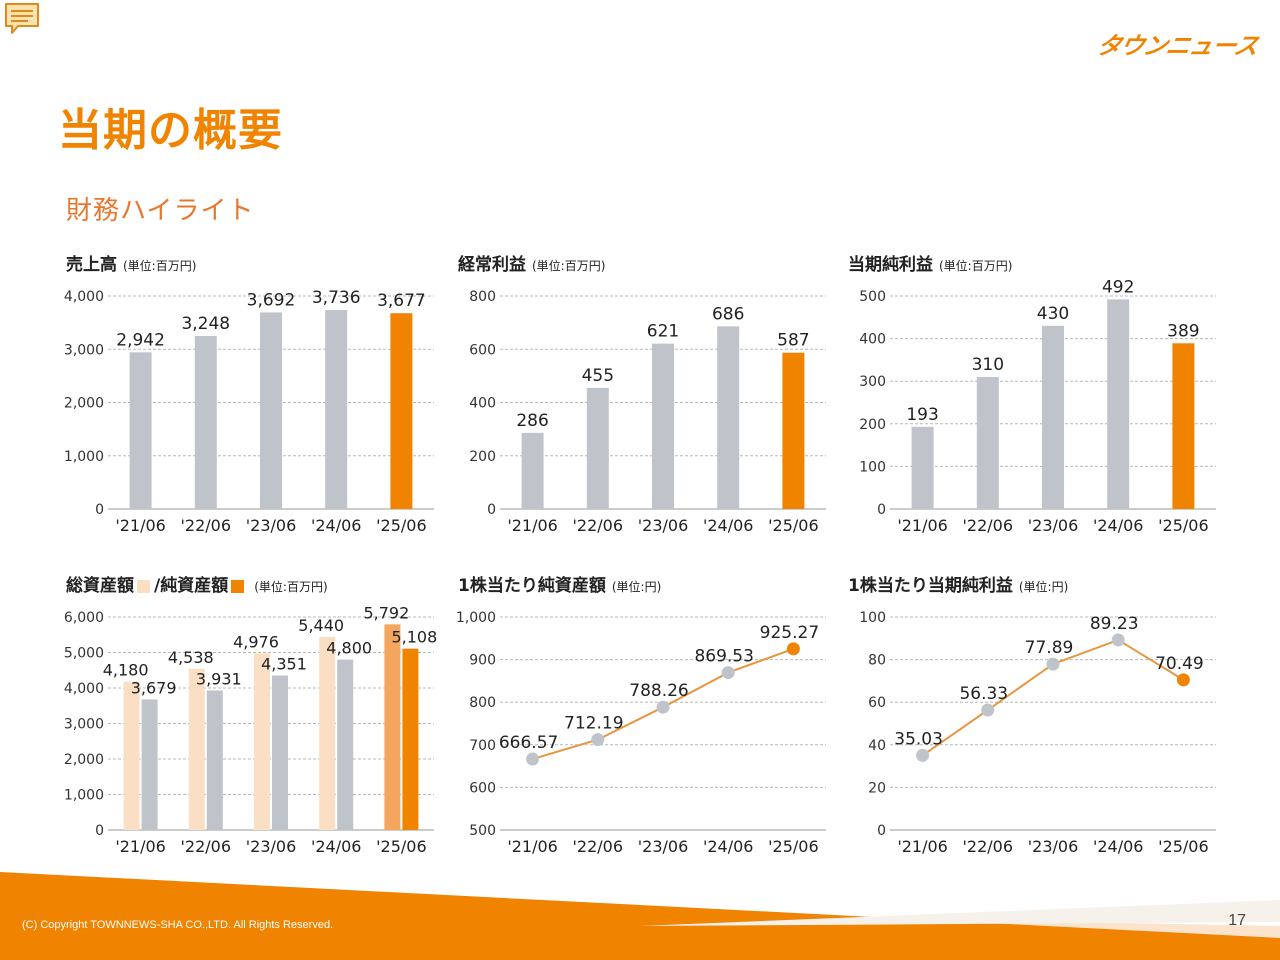 Image resolution: width=1280 pixels, height=960 pixels. I want to click on point-value-label: 788.26, so click(658, 691).